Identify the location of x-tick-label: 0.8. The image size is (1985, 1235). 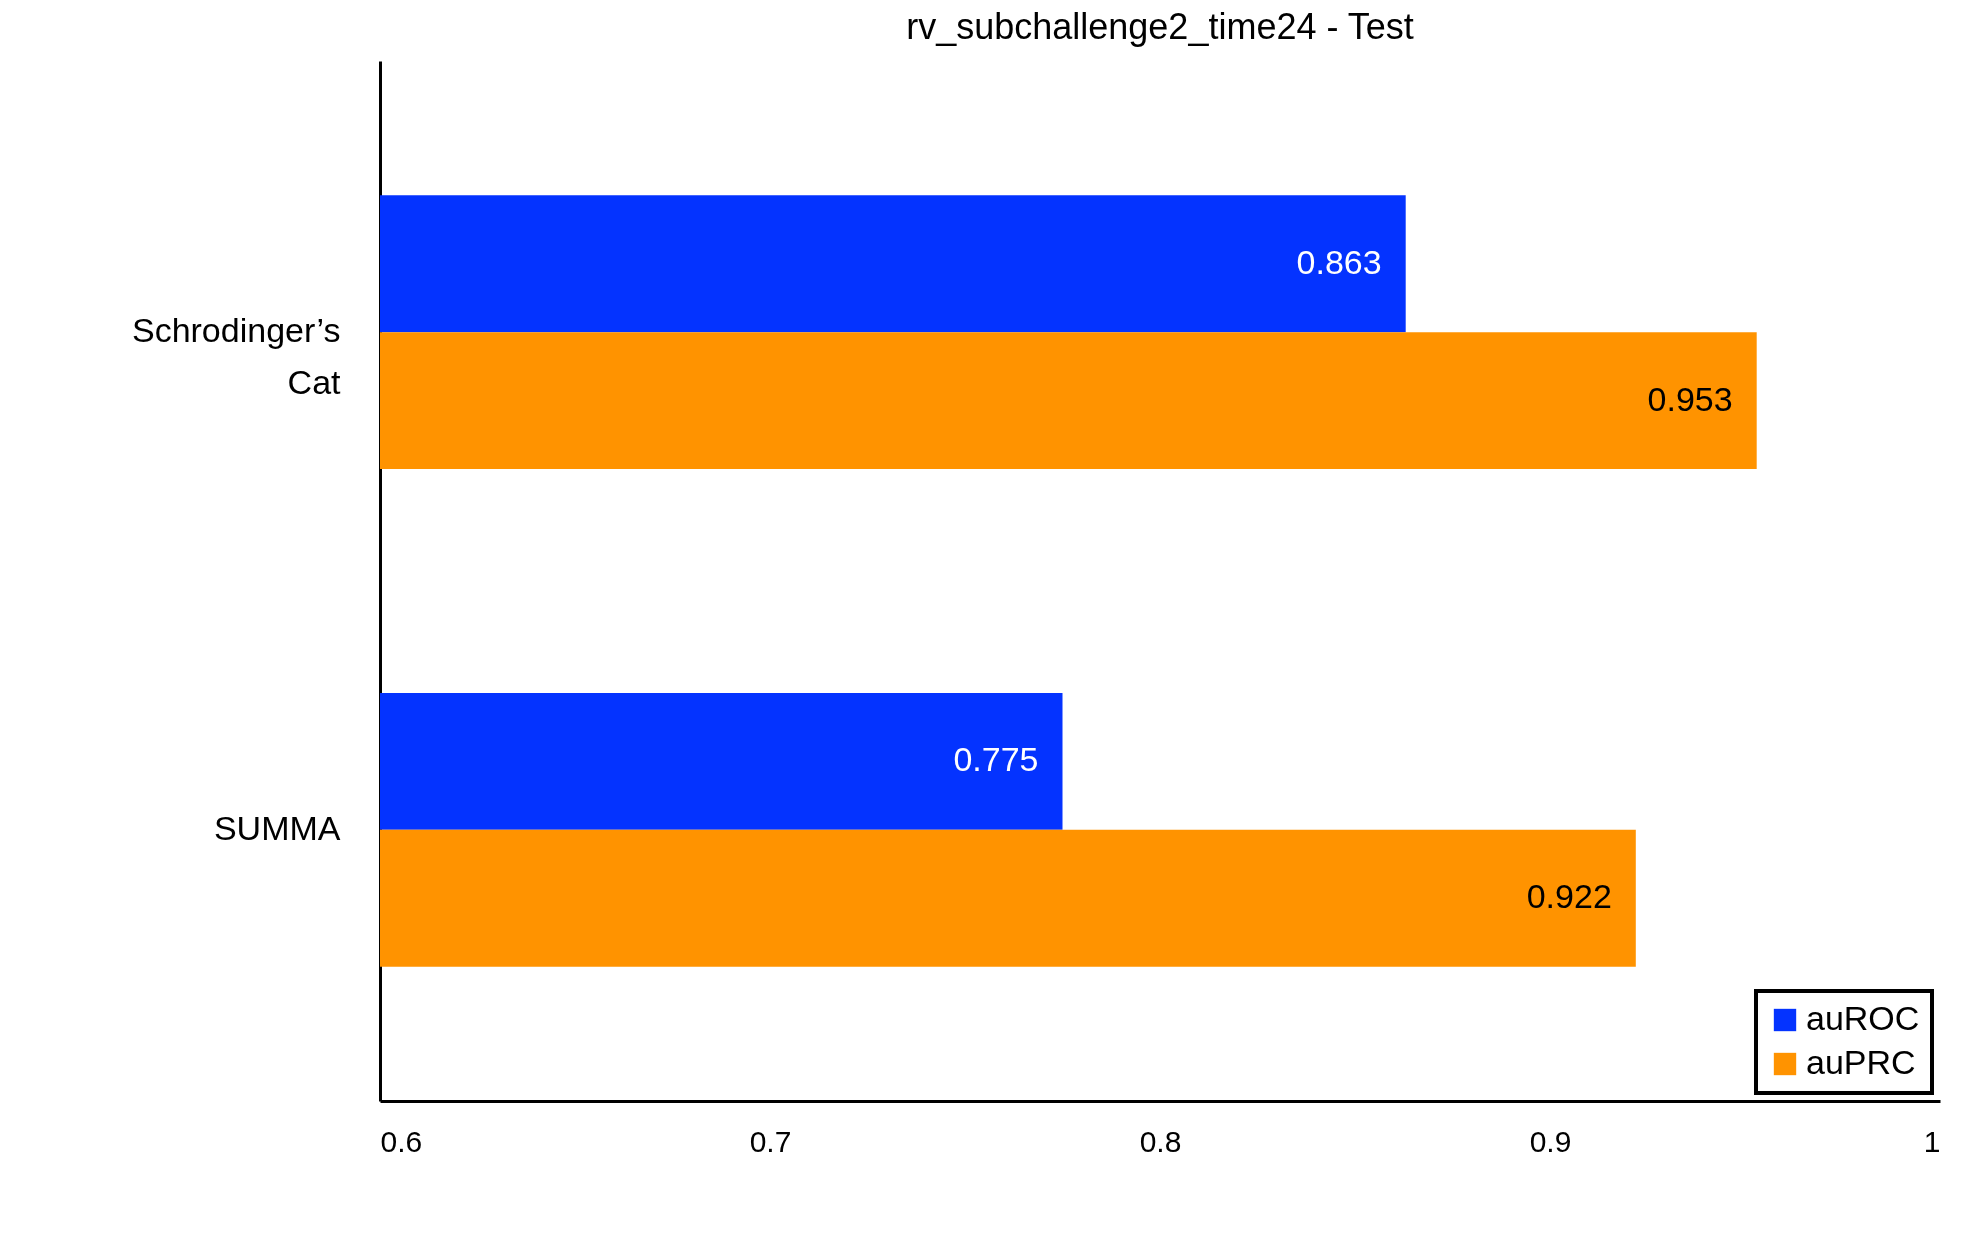
(1160, 1141).